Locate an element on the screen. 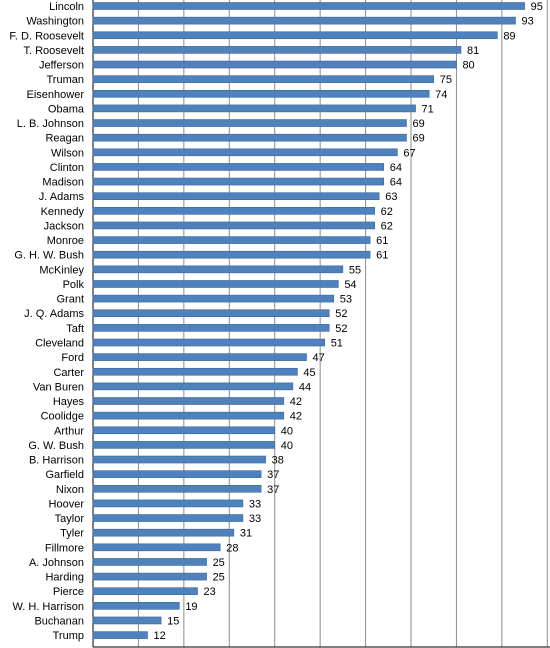  data-label: 23 is located at coordinates (209, 592).